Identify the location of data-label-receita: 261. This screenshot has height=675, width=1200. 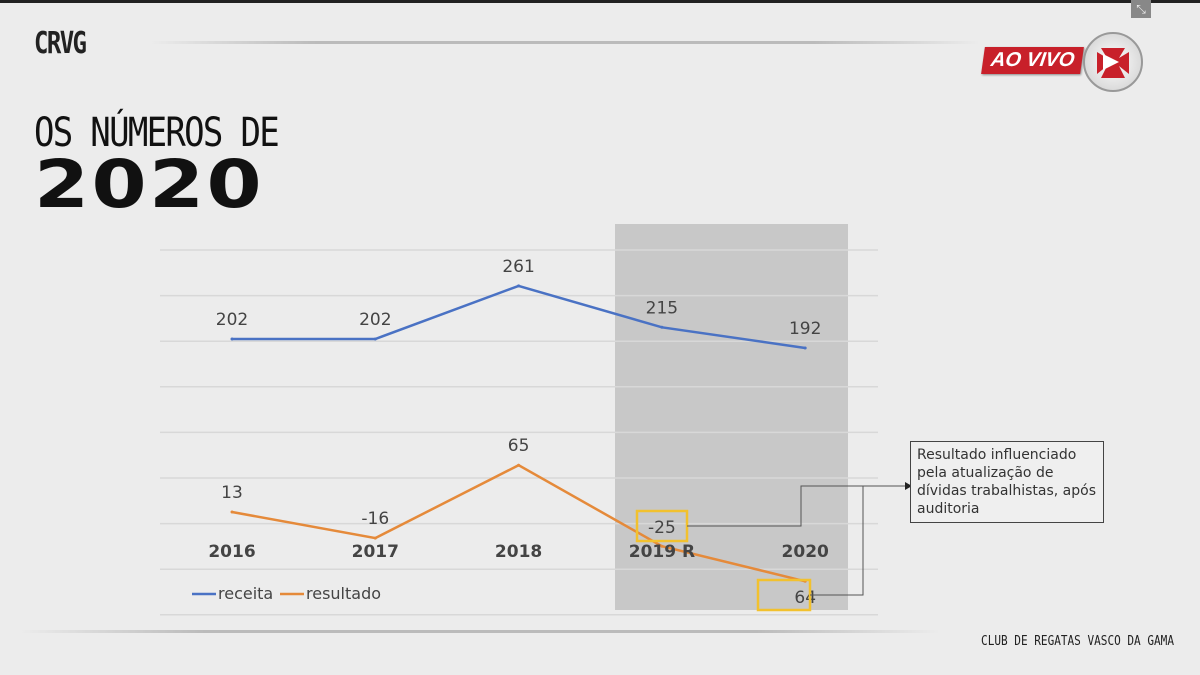
(518, 267).